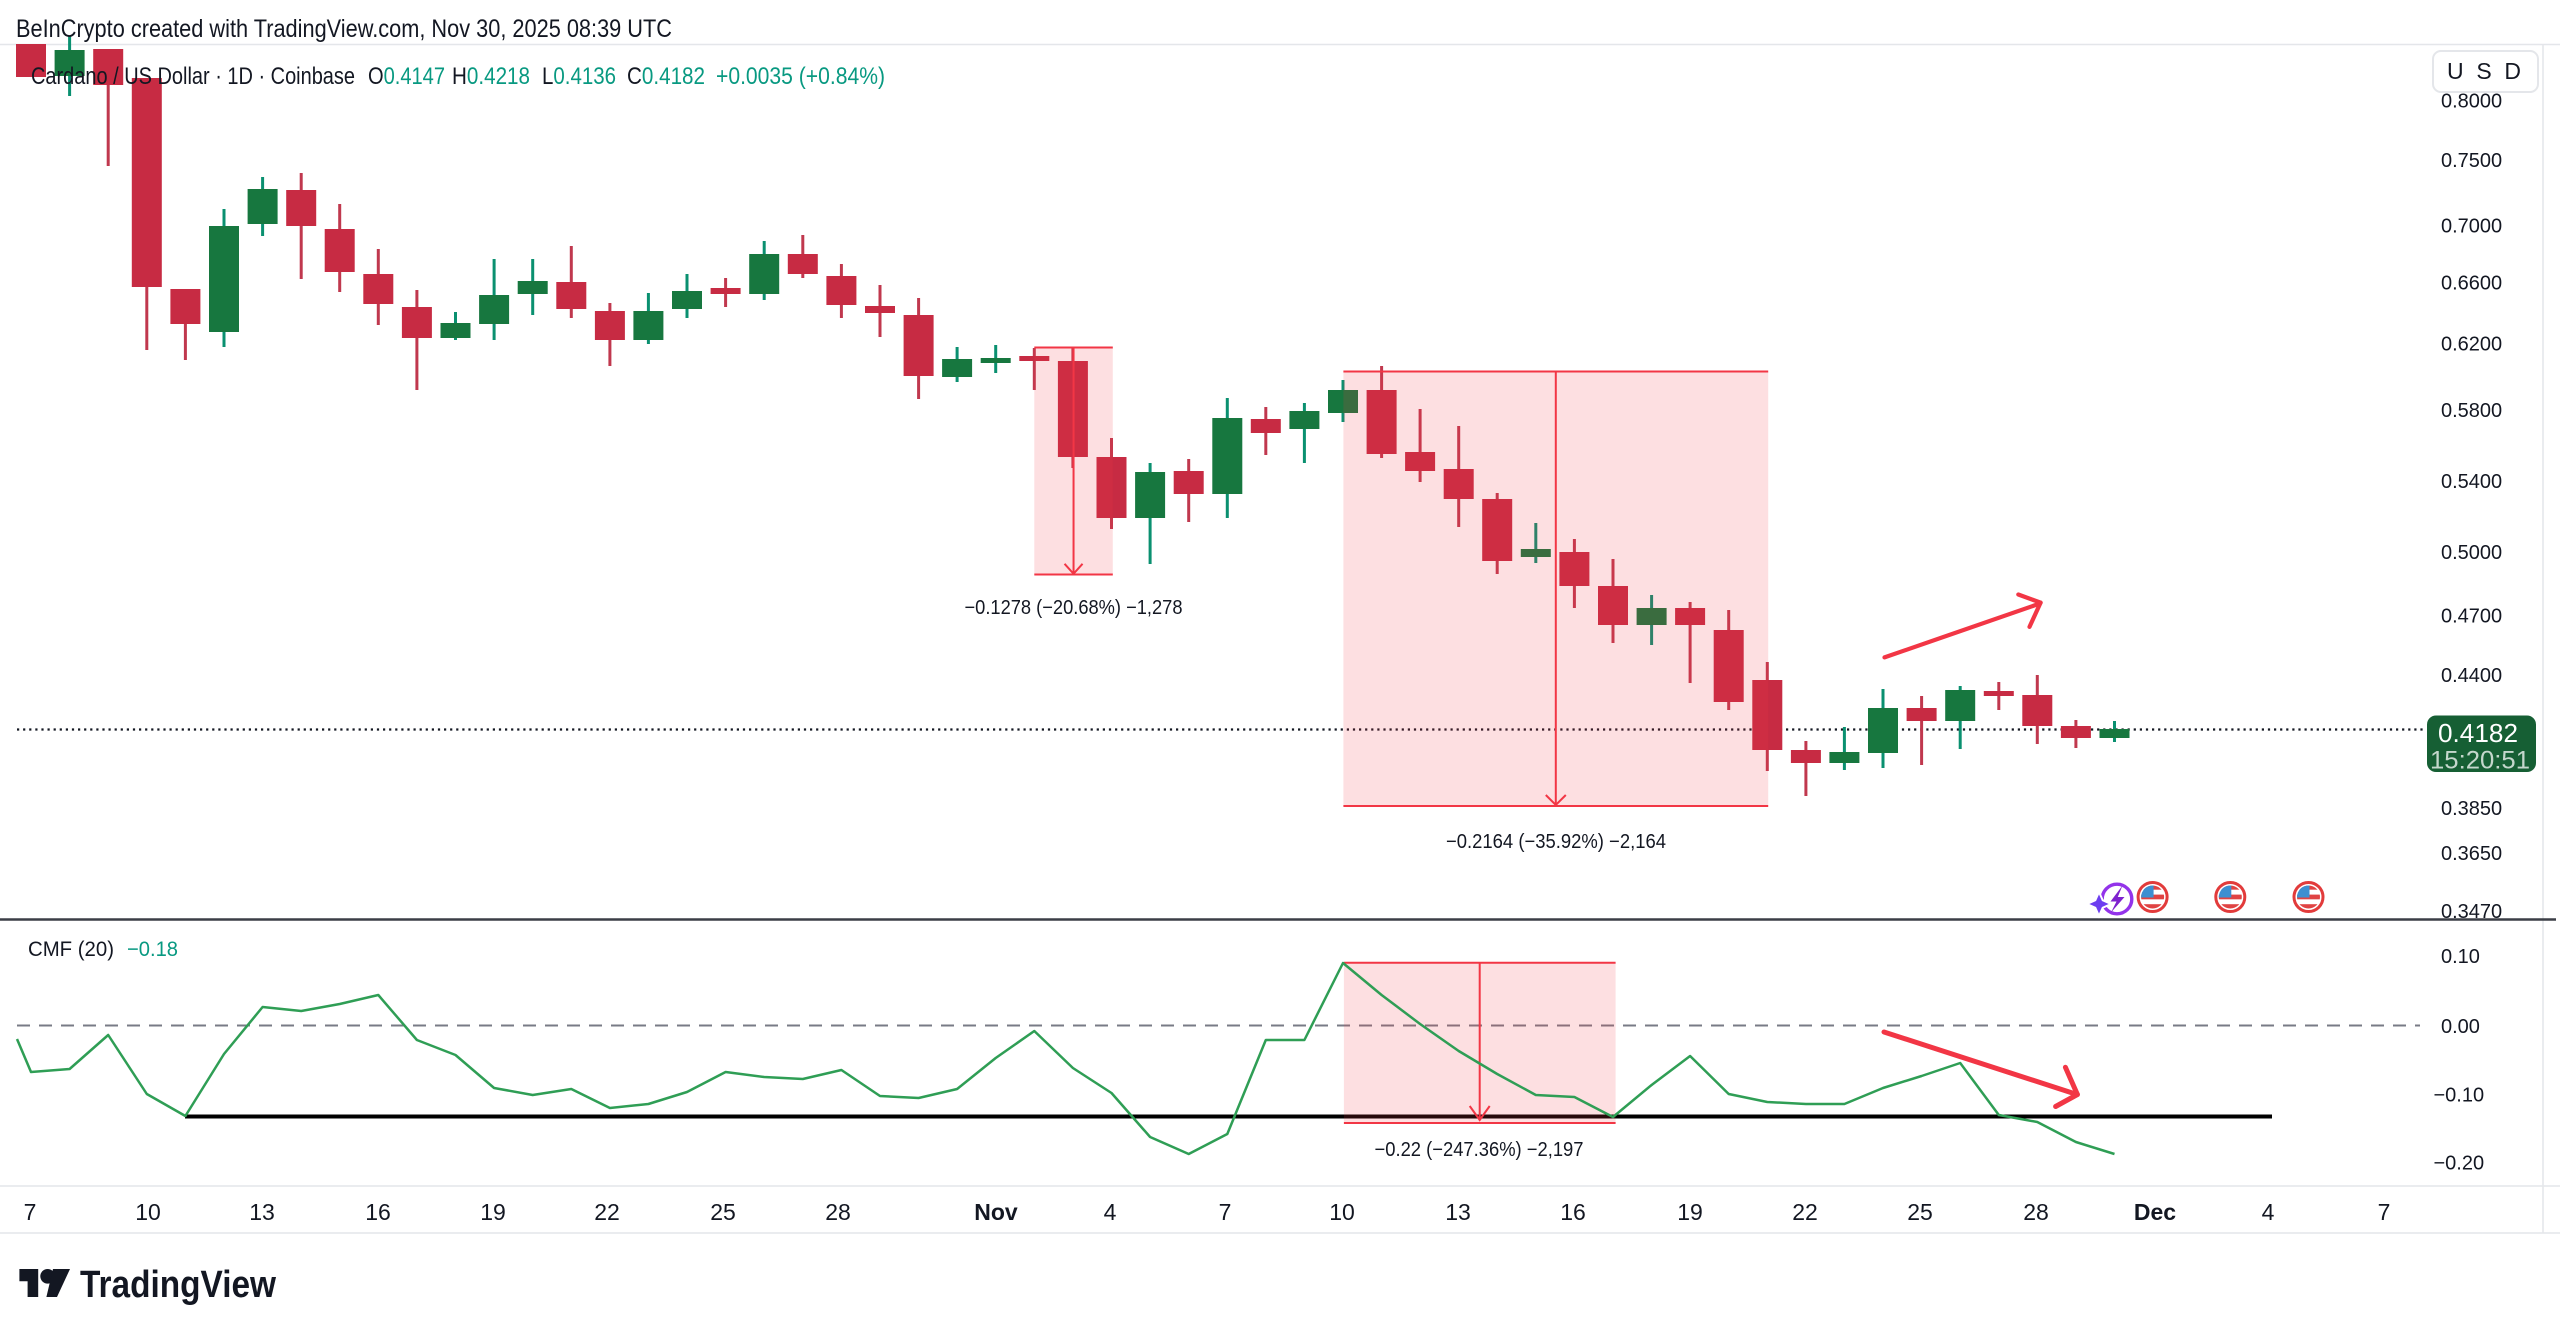 The image size is (2560, 1331). Describe the element at coordinates (2471, 553) in the screenshot. I see `svg-text: 0.5000` at that location.